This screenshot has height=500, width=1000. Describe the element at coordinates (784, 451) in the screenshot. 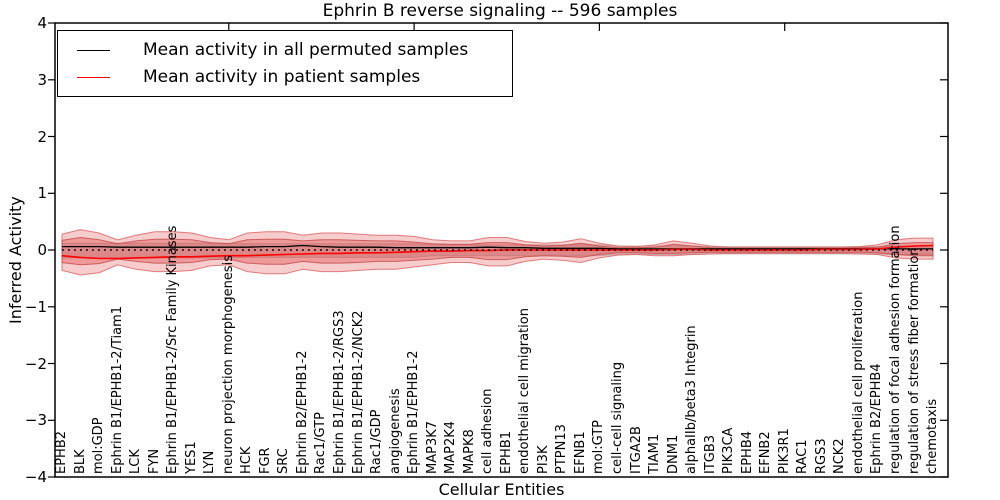

I see `x-category-label: PIK3R1` at that location.